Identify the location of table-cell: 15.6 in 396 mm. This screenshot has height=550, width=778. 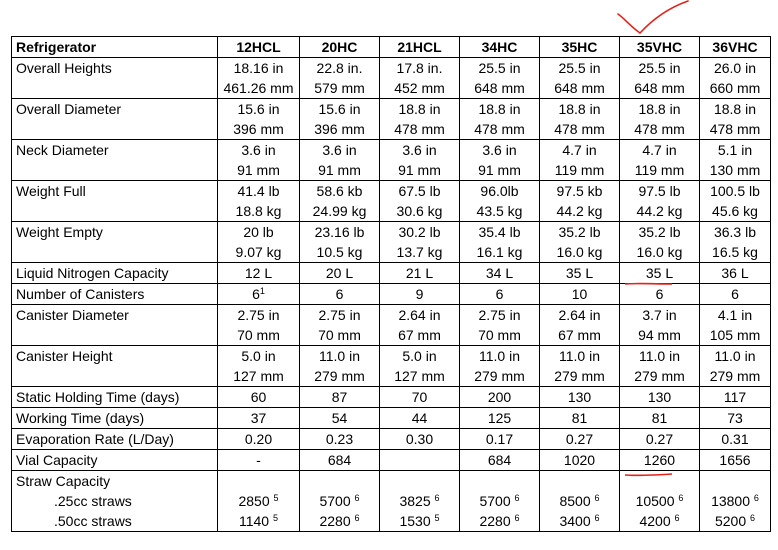
(339, 119).